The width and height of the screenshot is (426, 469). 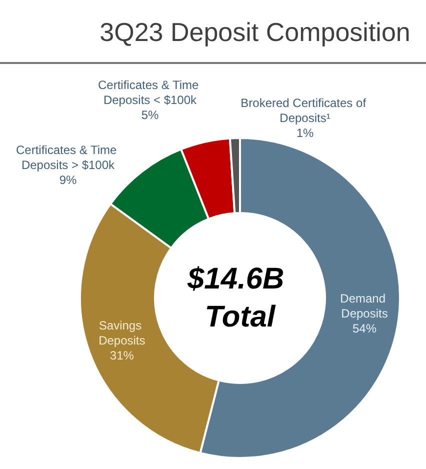 What do you see at coordinates (68, 180) in the screenshot?
I see `data-label: 9%` at bounding box center [68, 180].